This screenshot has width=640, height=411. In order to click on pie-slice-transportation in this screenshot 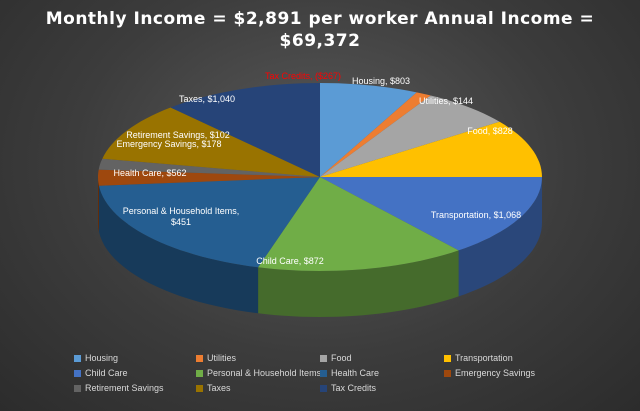, I will do `click(431, 149)`.